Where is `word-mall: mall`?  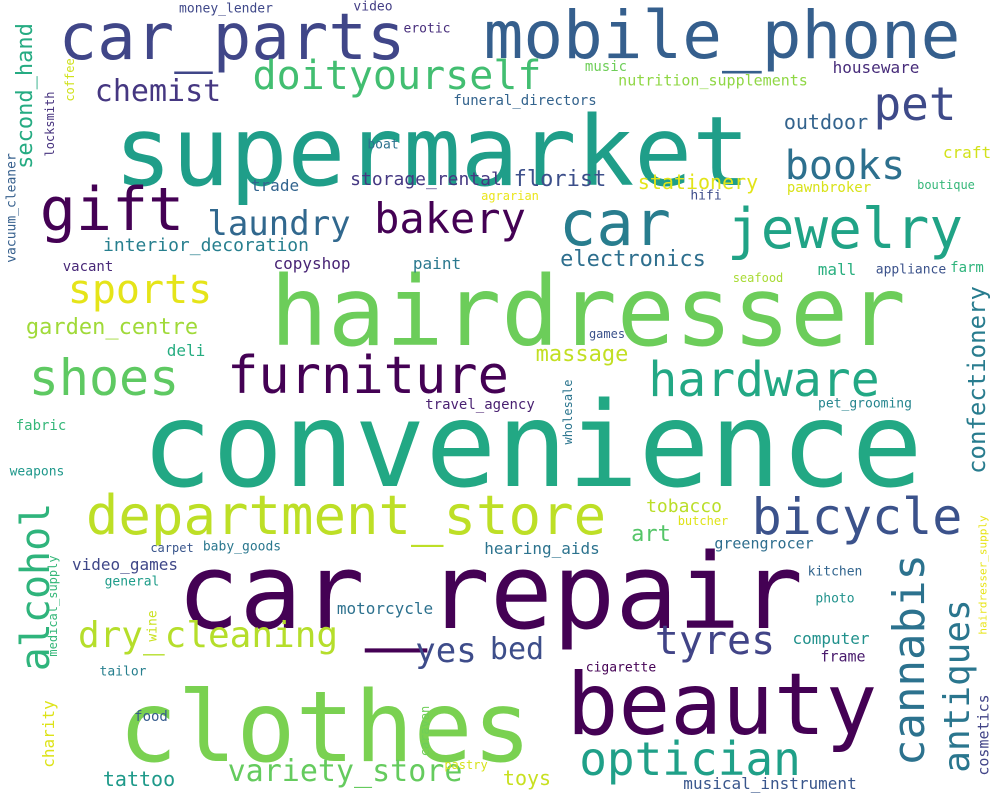
word-mall: mall is located at coordinates (837, 269).